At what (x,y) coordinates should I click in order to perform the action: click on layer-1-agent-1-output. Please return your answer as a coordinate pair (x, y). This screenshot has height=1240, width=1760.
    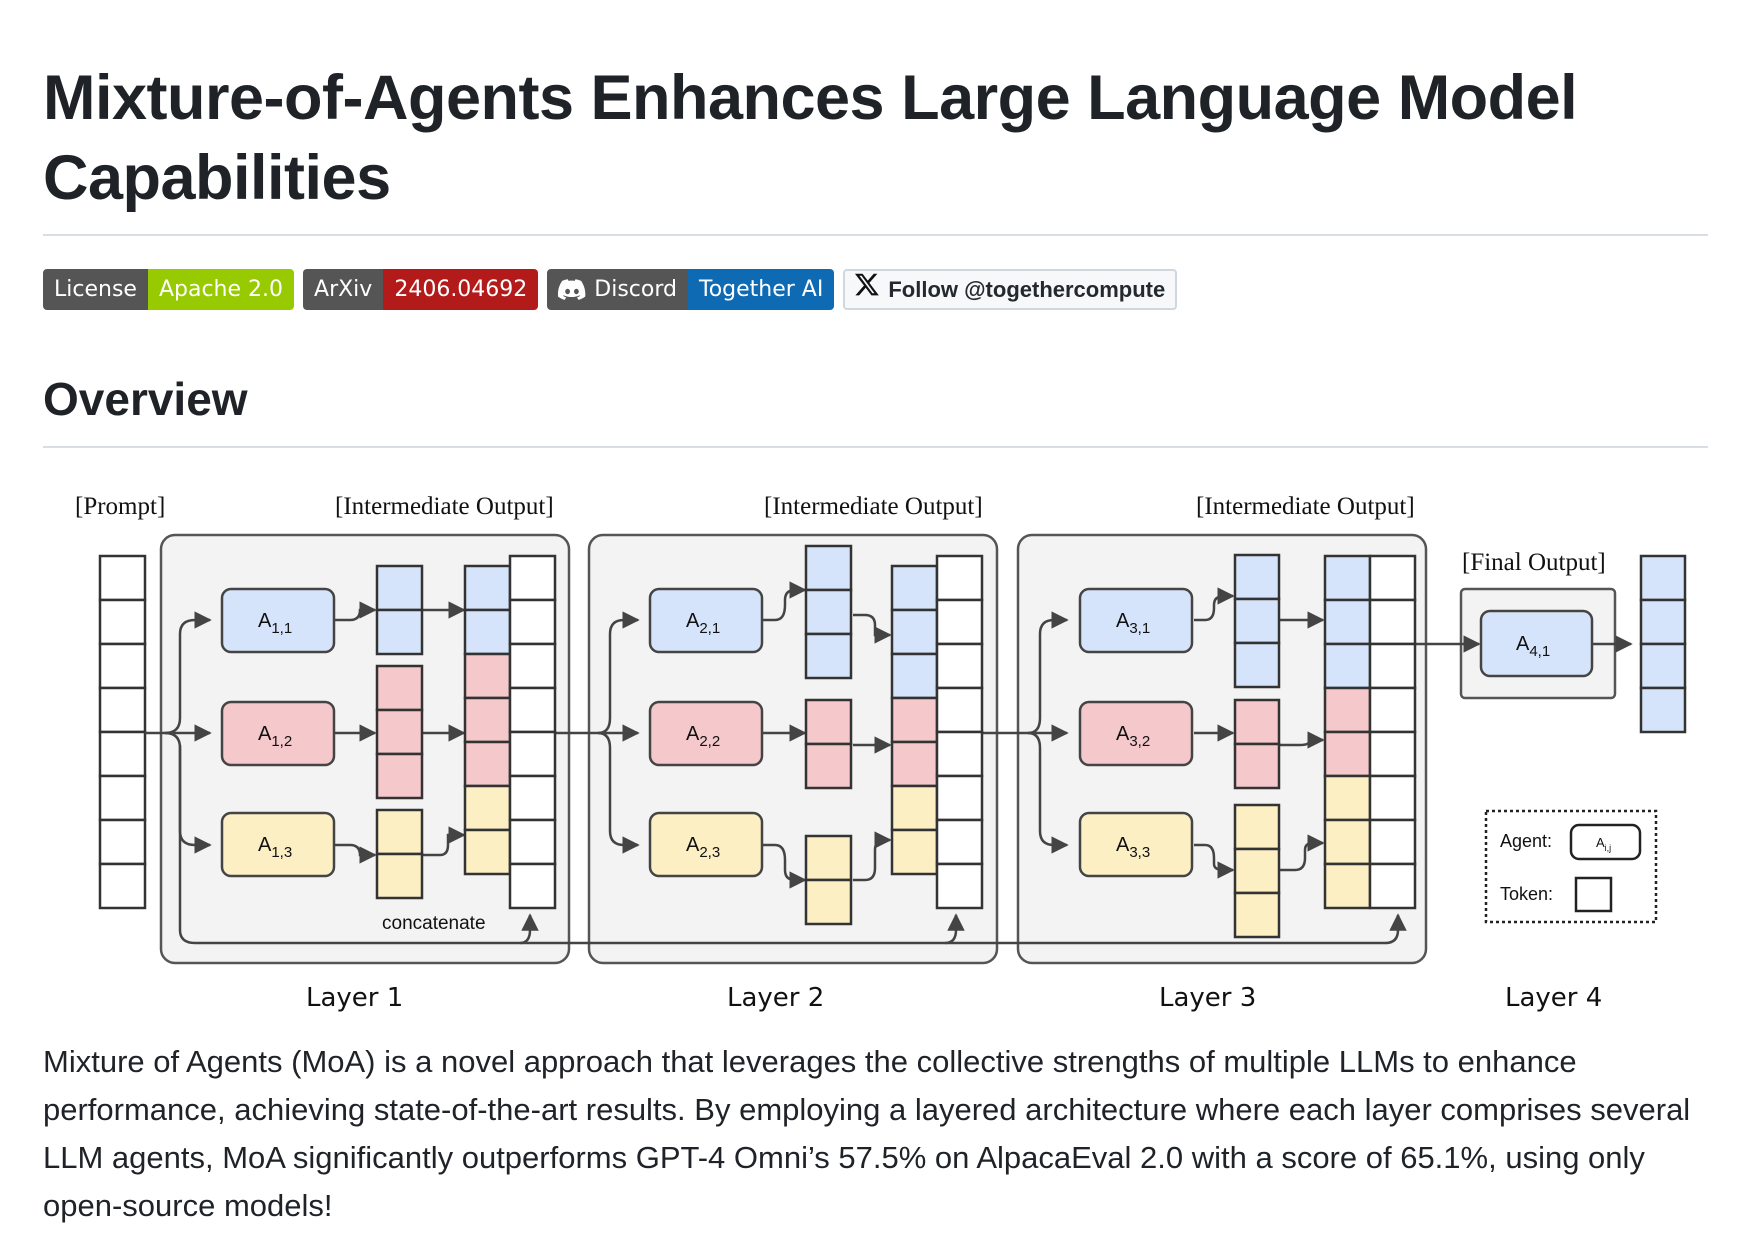
    Looking at the image, I should click on (399, 610).